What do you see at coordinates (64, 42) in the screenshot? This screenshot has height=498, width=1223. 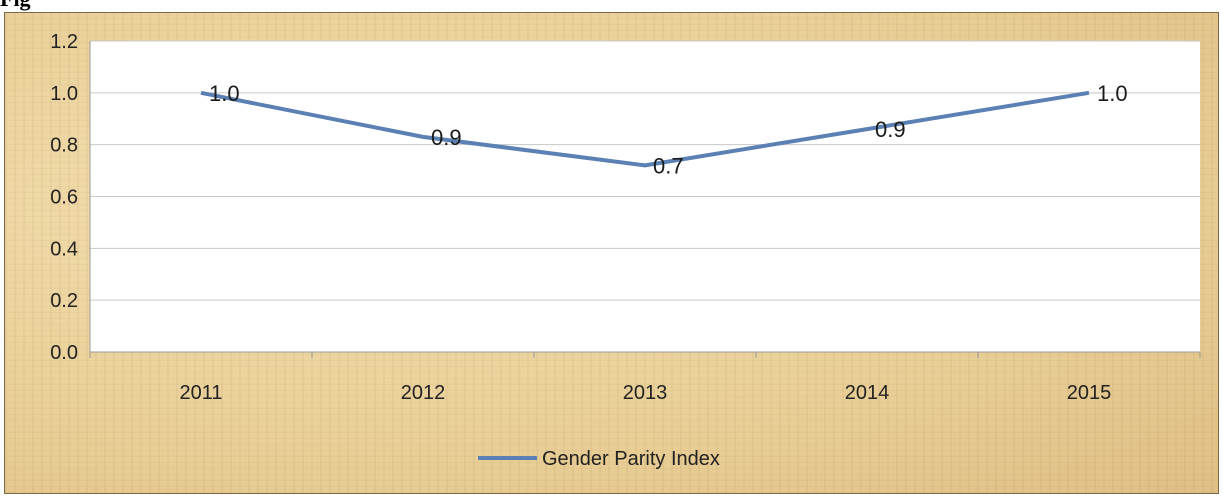 I see `y-tick-label: 1.2` at bounding box center [64, 42].